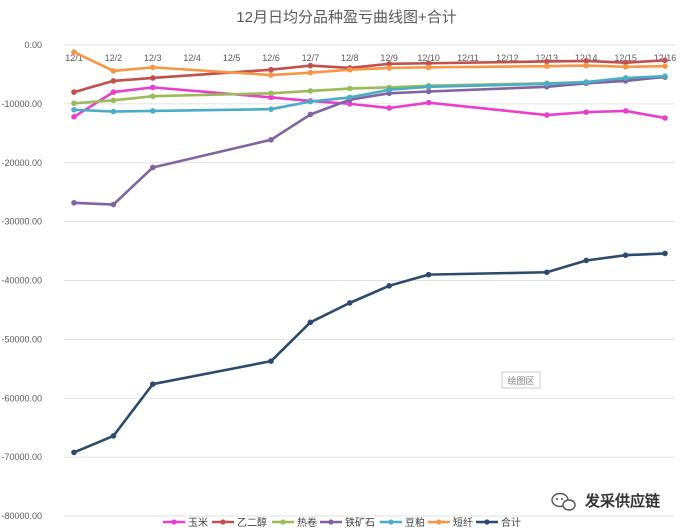 This screenshot has width=693, height=532. I want to click on x-tick-label: 12/11, so click(468, 58).